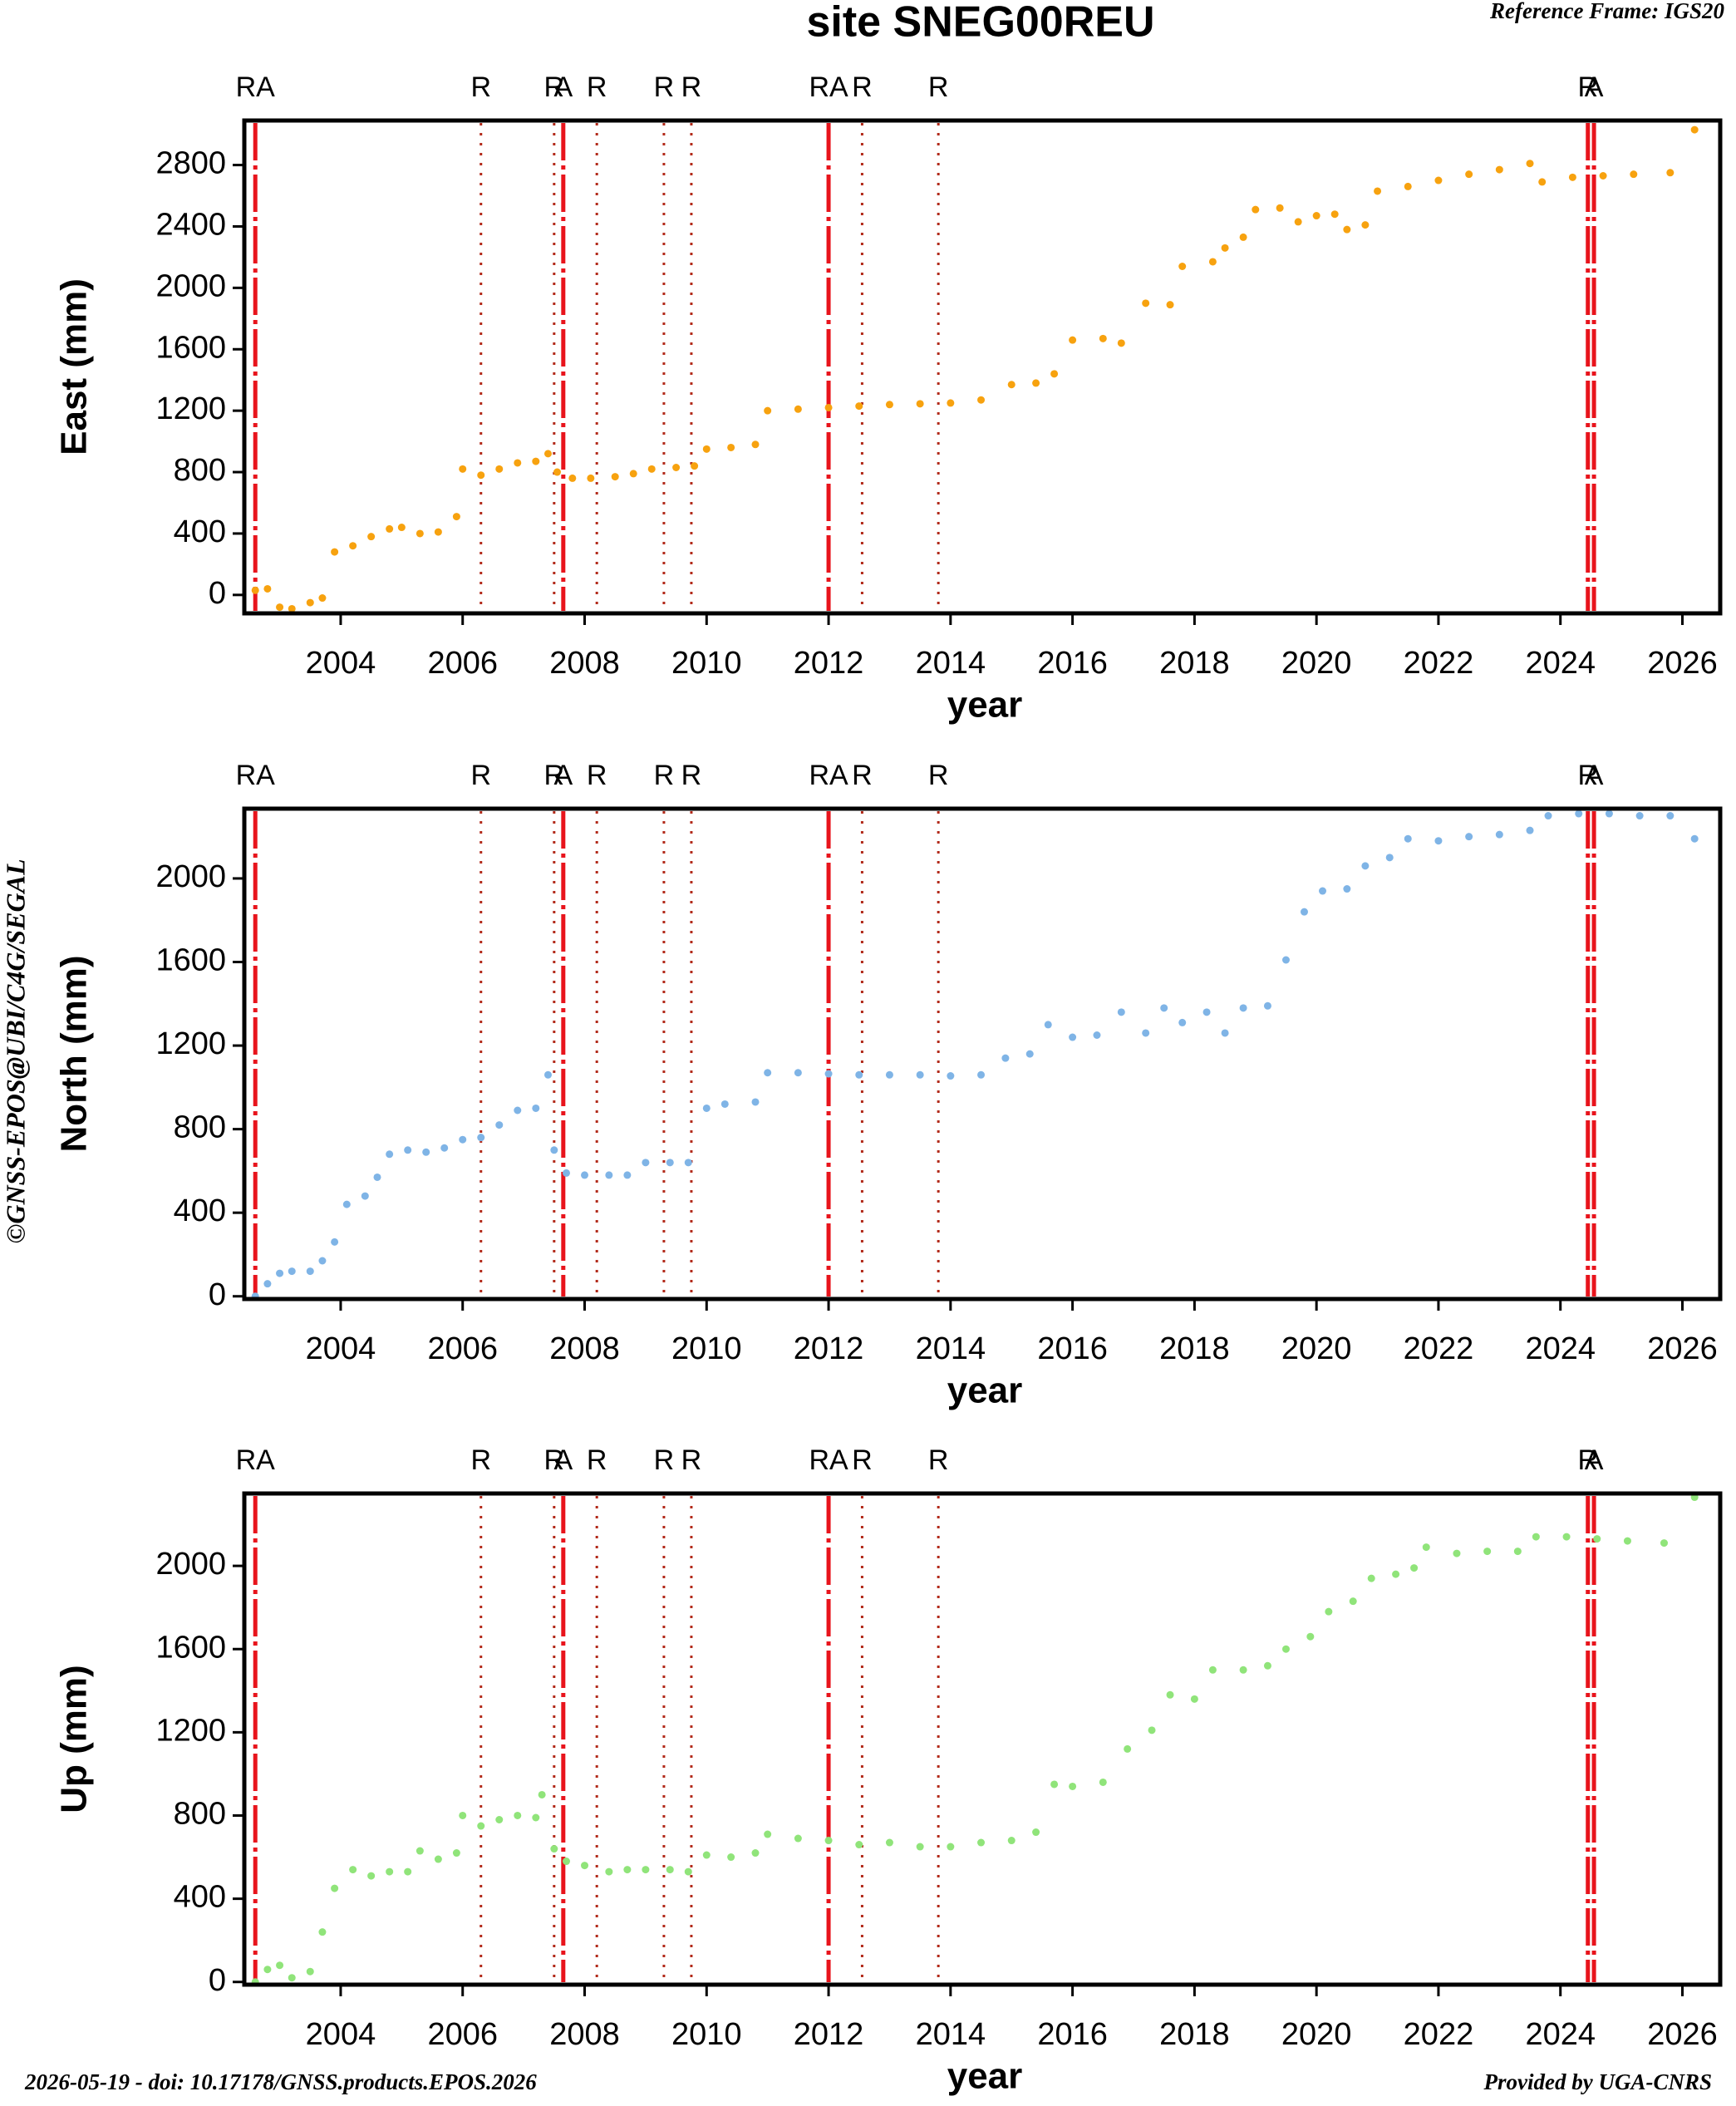 Image resolution: width=1736 pixels, height=2106 pixels. I want to click on y-axis-label: North (mm), so click(74, 1053).